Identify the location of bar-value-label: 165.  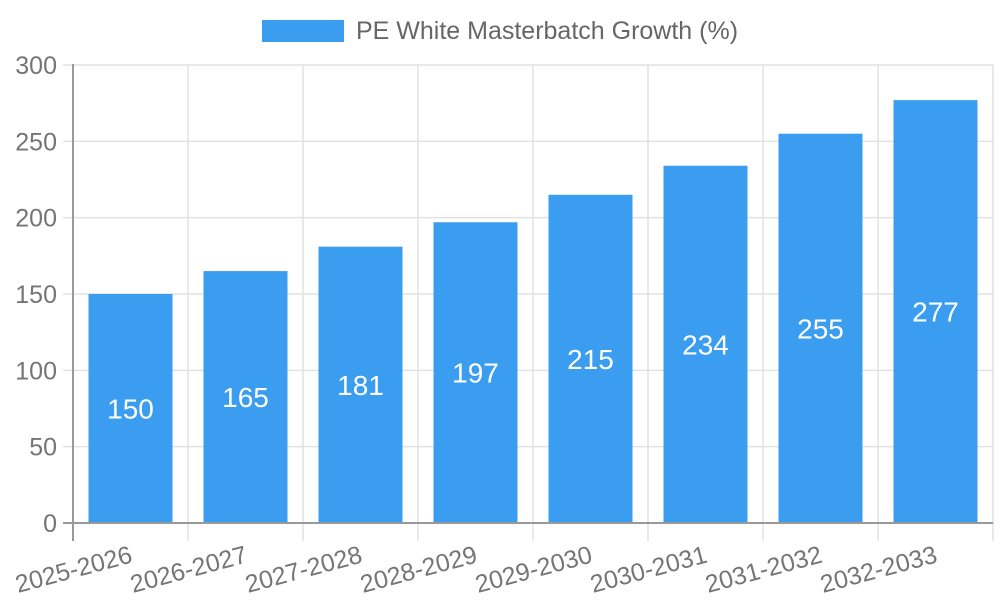
(245, 397).